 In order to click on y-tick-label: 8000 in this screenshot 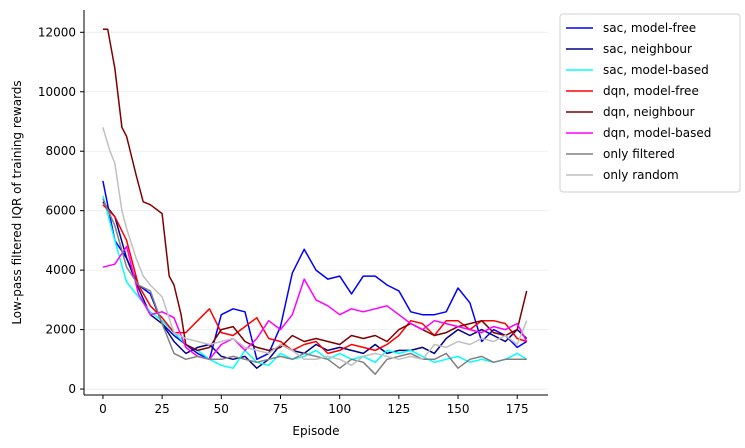, I will do `click(60, 151)`.